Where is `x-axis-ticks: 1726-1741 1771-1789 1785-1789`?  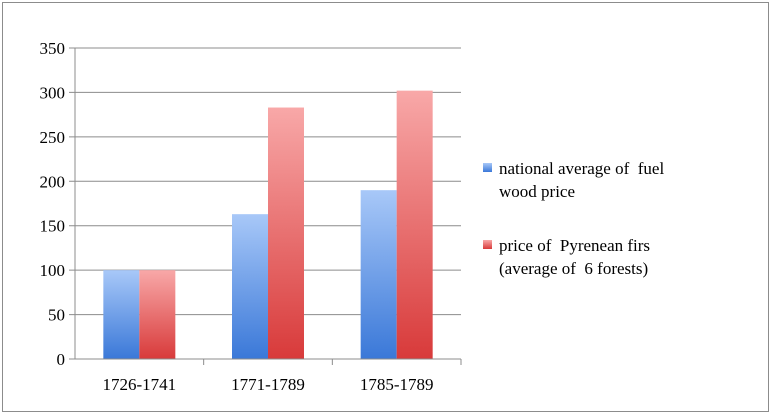 x-axis-ticks: 1726-1741 1771-1789 1785-1789 is located at coordinates (282, 376).